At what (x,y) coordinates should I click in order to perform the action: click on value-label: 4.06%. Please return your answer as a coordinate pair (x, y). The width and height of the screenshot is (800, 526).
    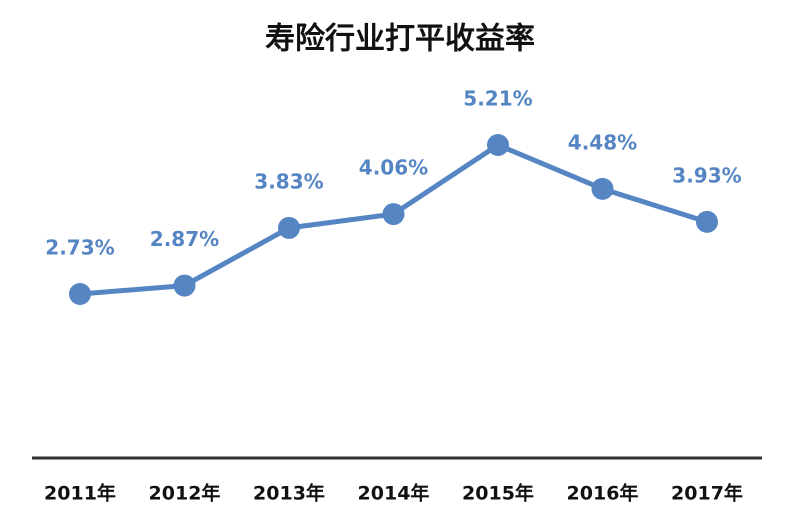
    Looking at the image, I should click on (393, 168).